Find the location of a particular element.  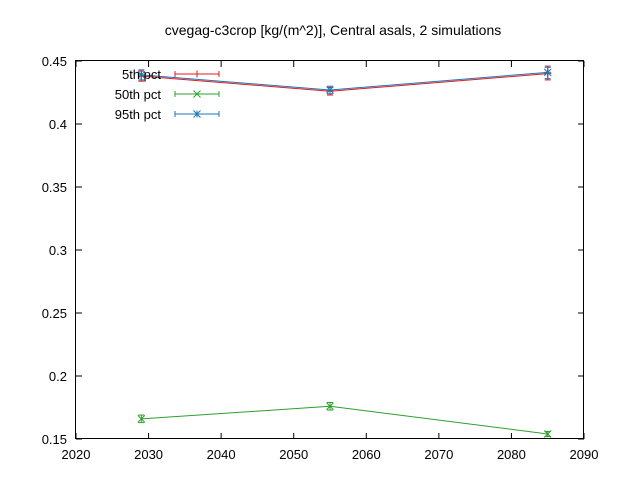

x-tick-label: 2090 is located at coordinates (584, 454).